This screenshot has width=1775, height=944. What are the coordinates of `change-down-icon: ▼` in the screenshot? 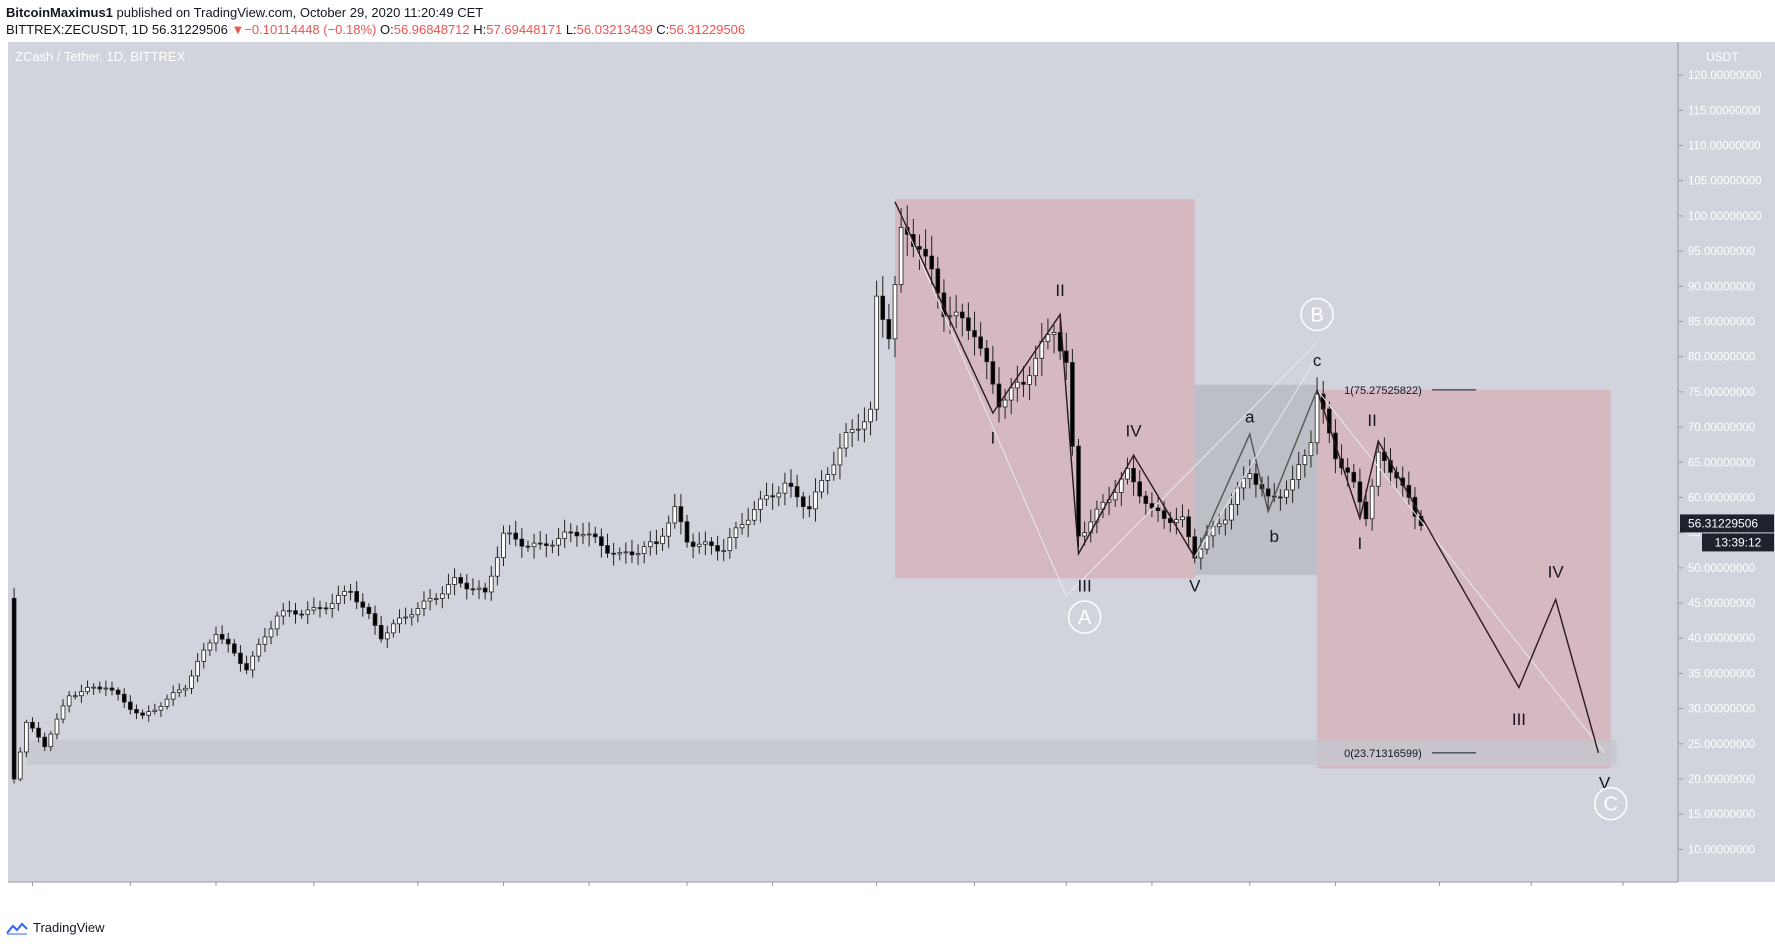 It's located at (238, 29).